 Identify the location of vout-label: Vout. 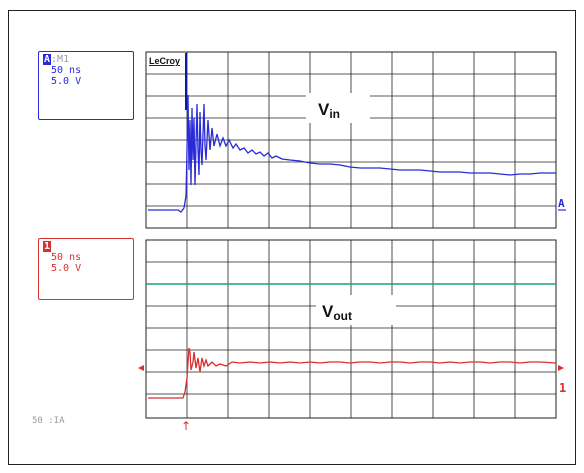
(337, 312).